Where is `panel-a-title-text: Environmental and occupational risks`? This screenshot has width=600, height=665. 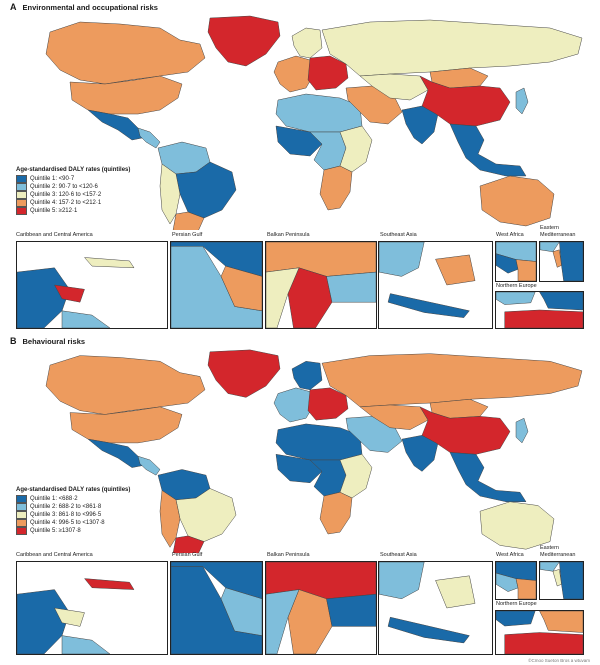 panel-a-title-text: Environmental and occupational risks is located at coordinates (90, 7).